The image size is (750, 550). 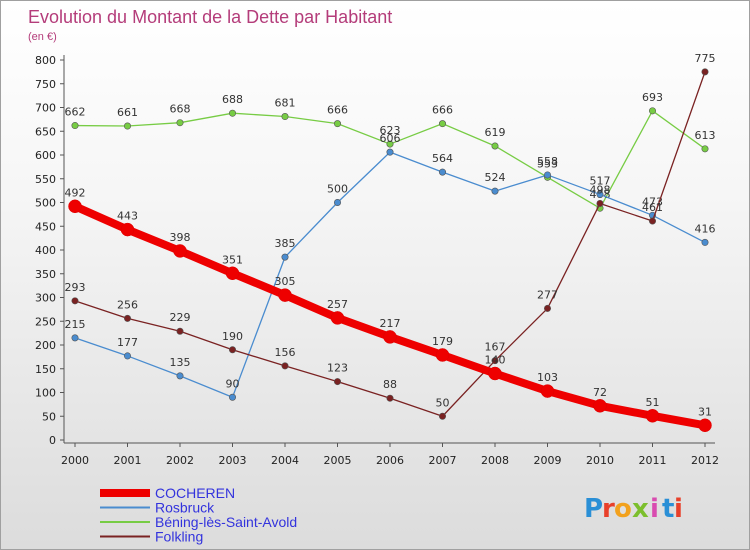 I want to click on data-label: 31, so click(x=705, y=411).